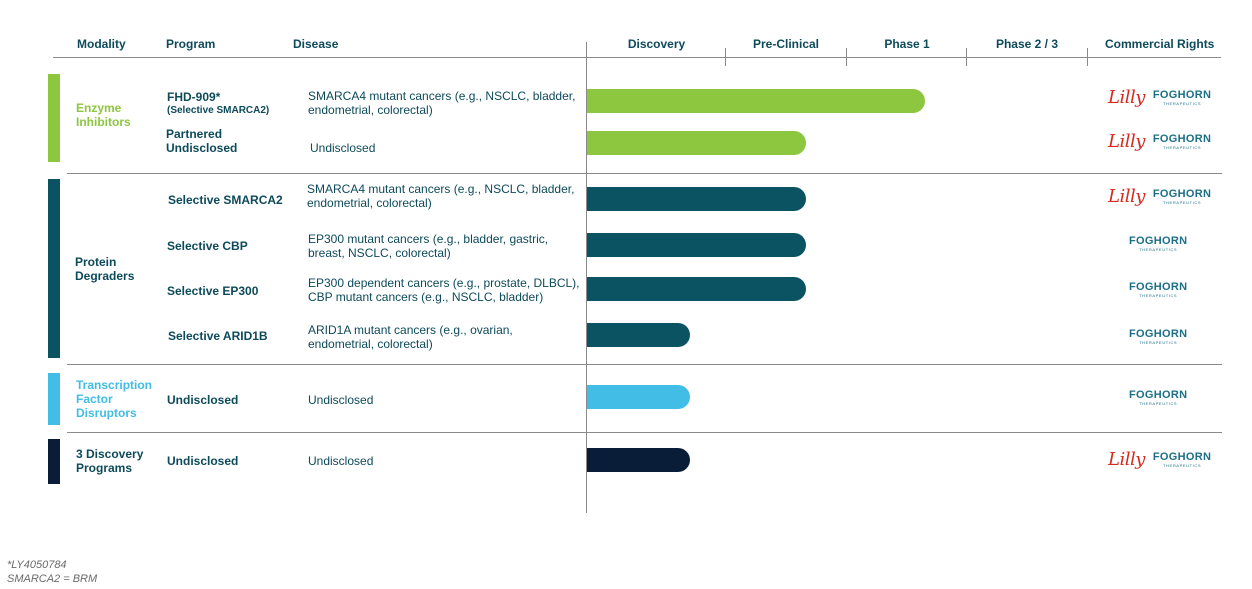  Describe the element at coordinates (637, 57) in the screenshot. I see `header-divider` at that location.